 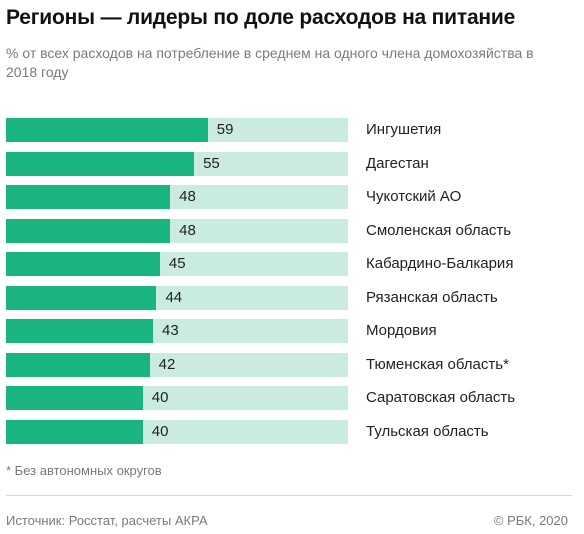 I want to click on category-label: Саратовская область, so click(x=441, y=397).